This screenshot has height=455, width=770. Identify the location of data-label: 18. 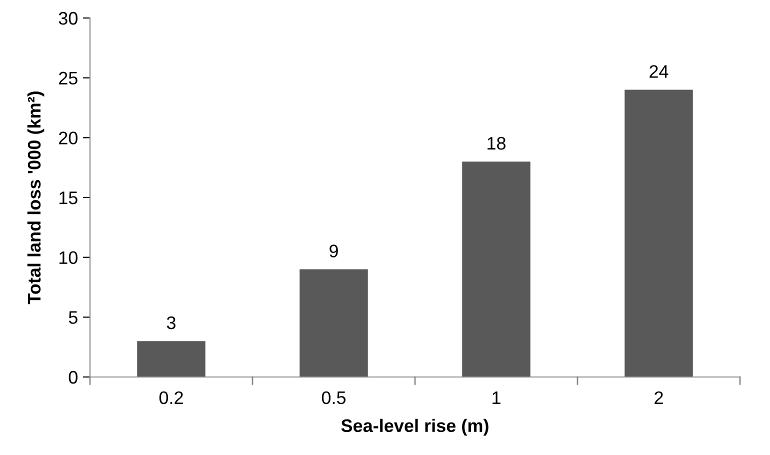
(497, 143).